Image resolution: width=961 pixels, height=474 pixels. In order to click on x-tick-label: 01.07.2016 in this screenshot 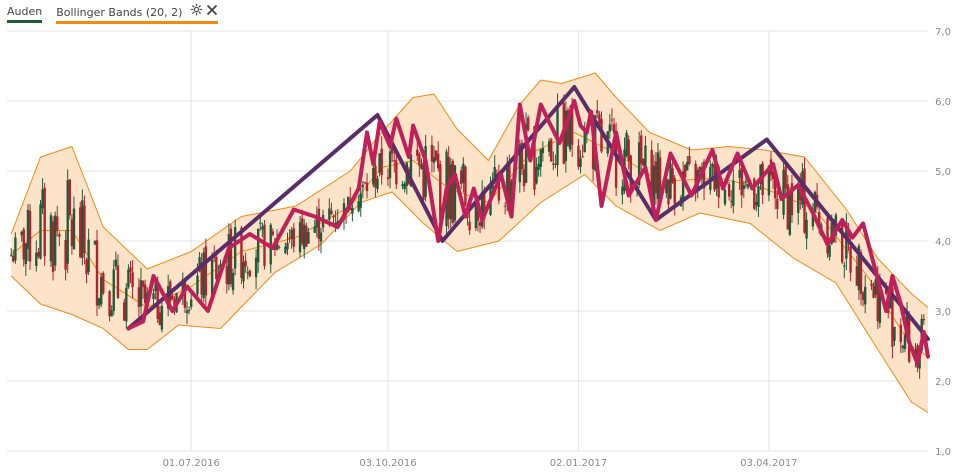, I will do `click(191, 463)`.